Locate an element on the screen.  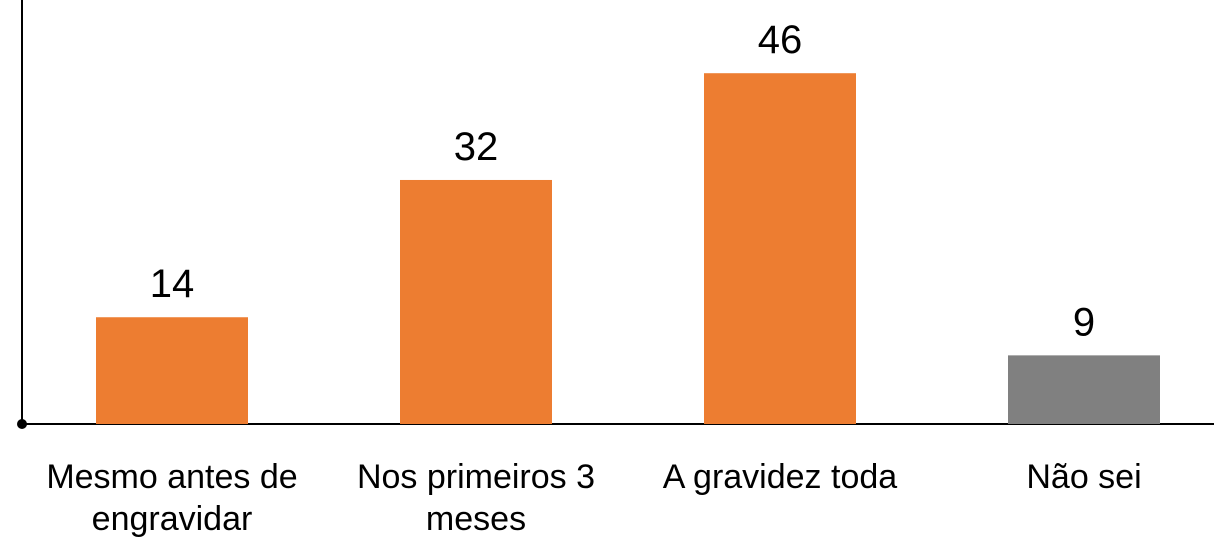
value-label: 9 is located at coordinates (1084, 322).